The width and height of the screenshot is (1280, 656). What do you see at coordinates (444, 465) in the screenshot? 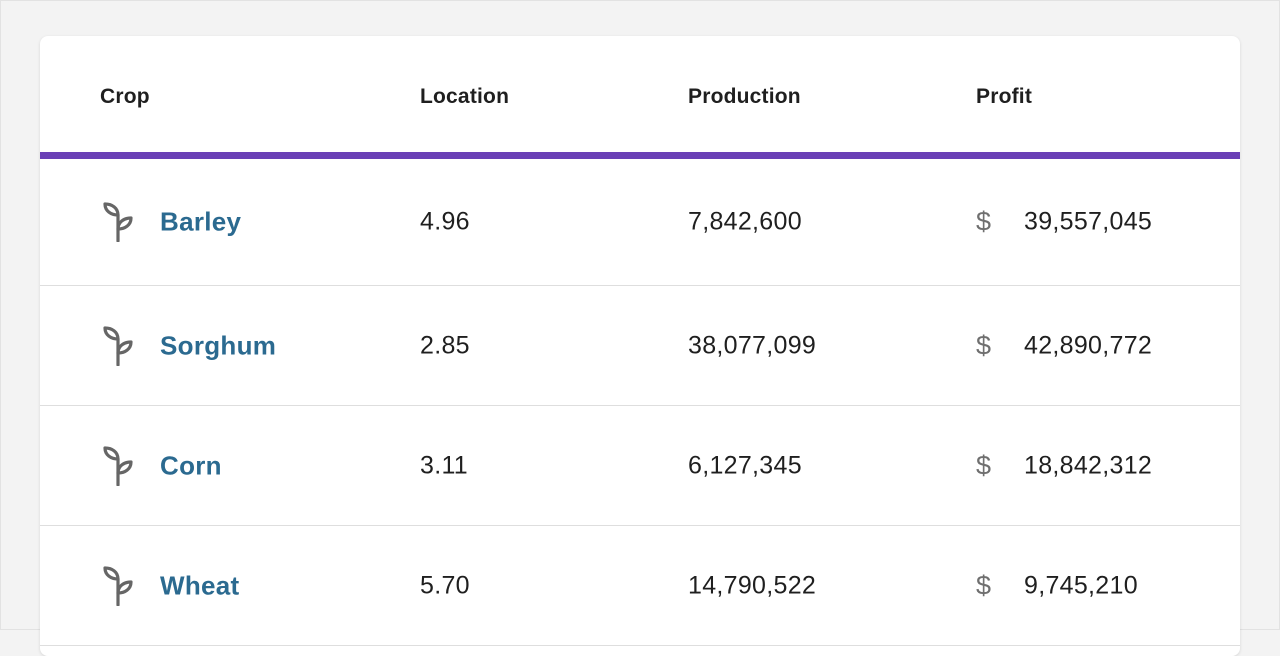
I see `location-value: 3.11` at bounding box center [444, 465].